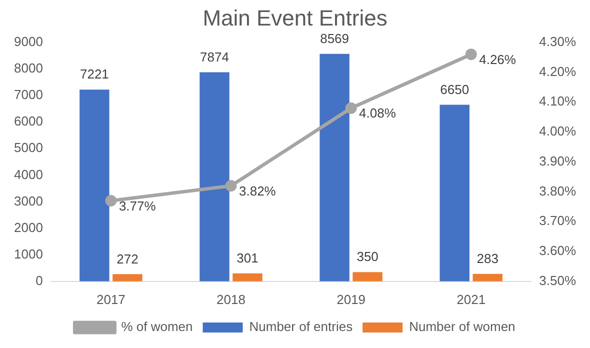  Describe the element at coordinates (335, 38) in the screenshot. I see `data-label: 8569` at that location.